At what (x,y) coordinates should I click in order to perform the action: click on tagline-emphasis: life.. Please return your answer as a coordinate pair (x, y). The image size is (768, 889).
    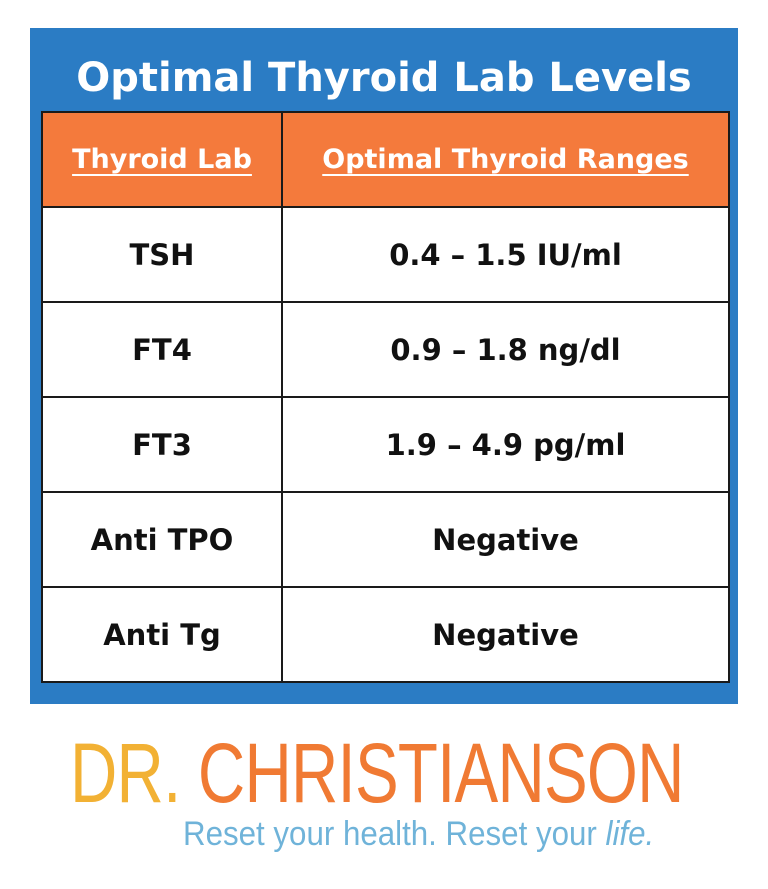
    Looking at the image, I should click on (630, 834).